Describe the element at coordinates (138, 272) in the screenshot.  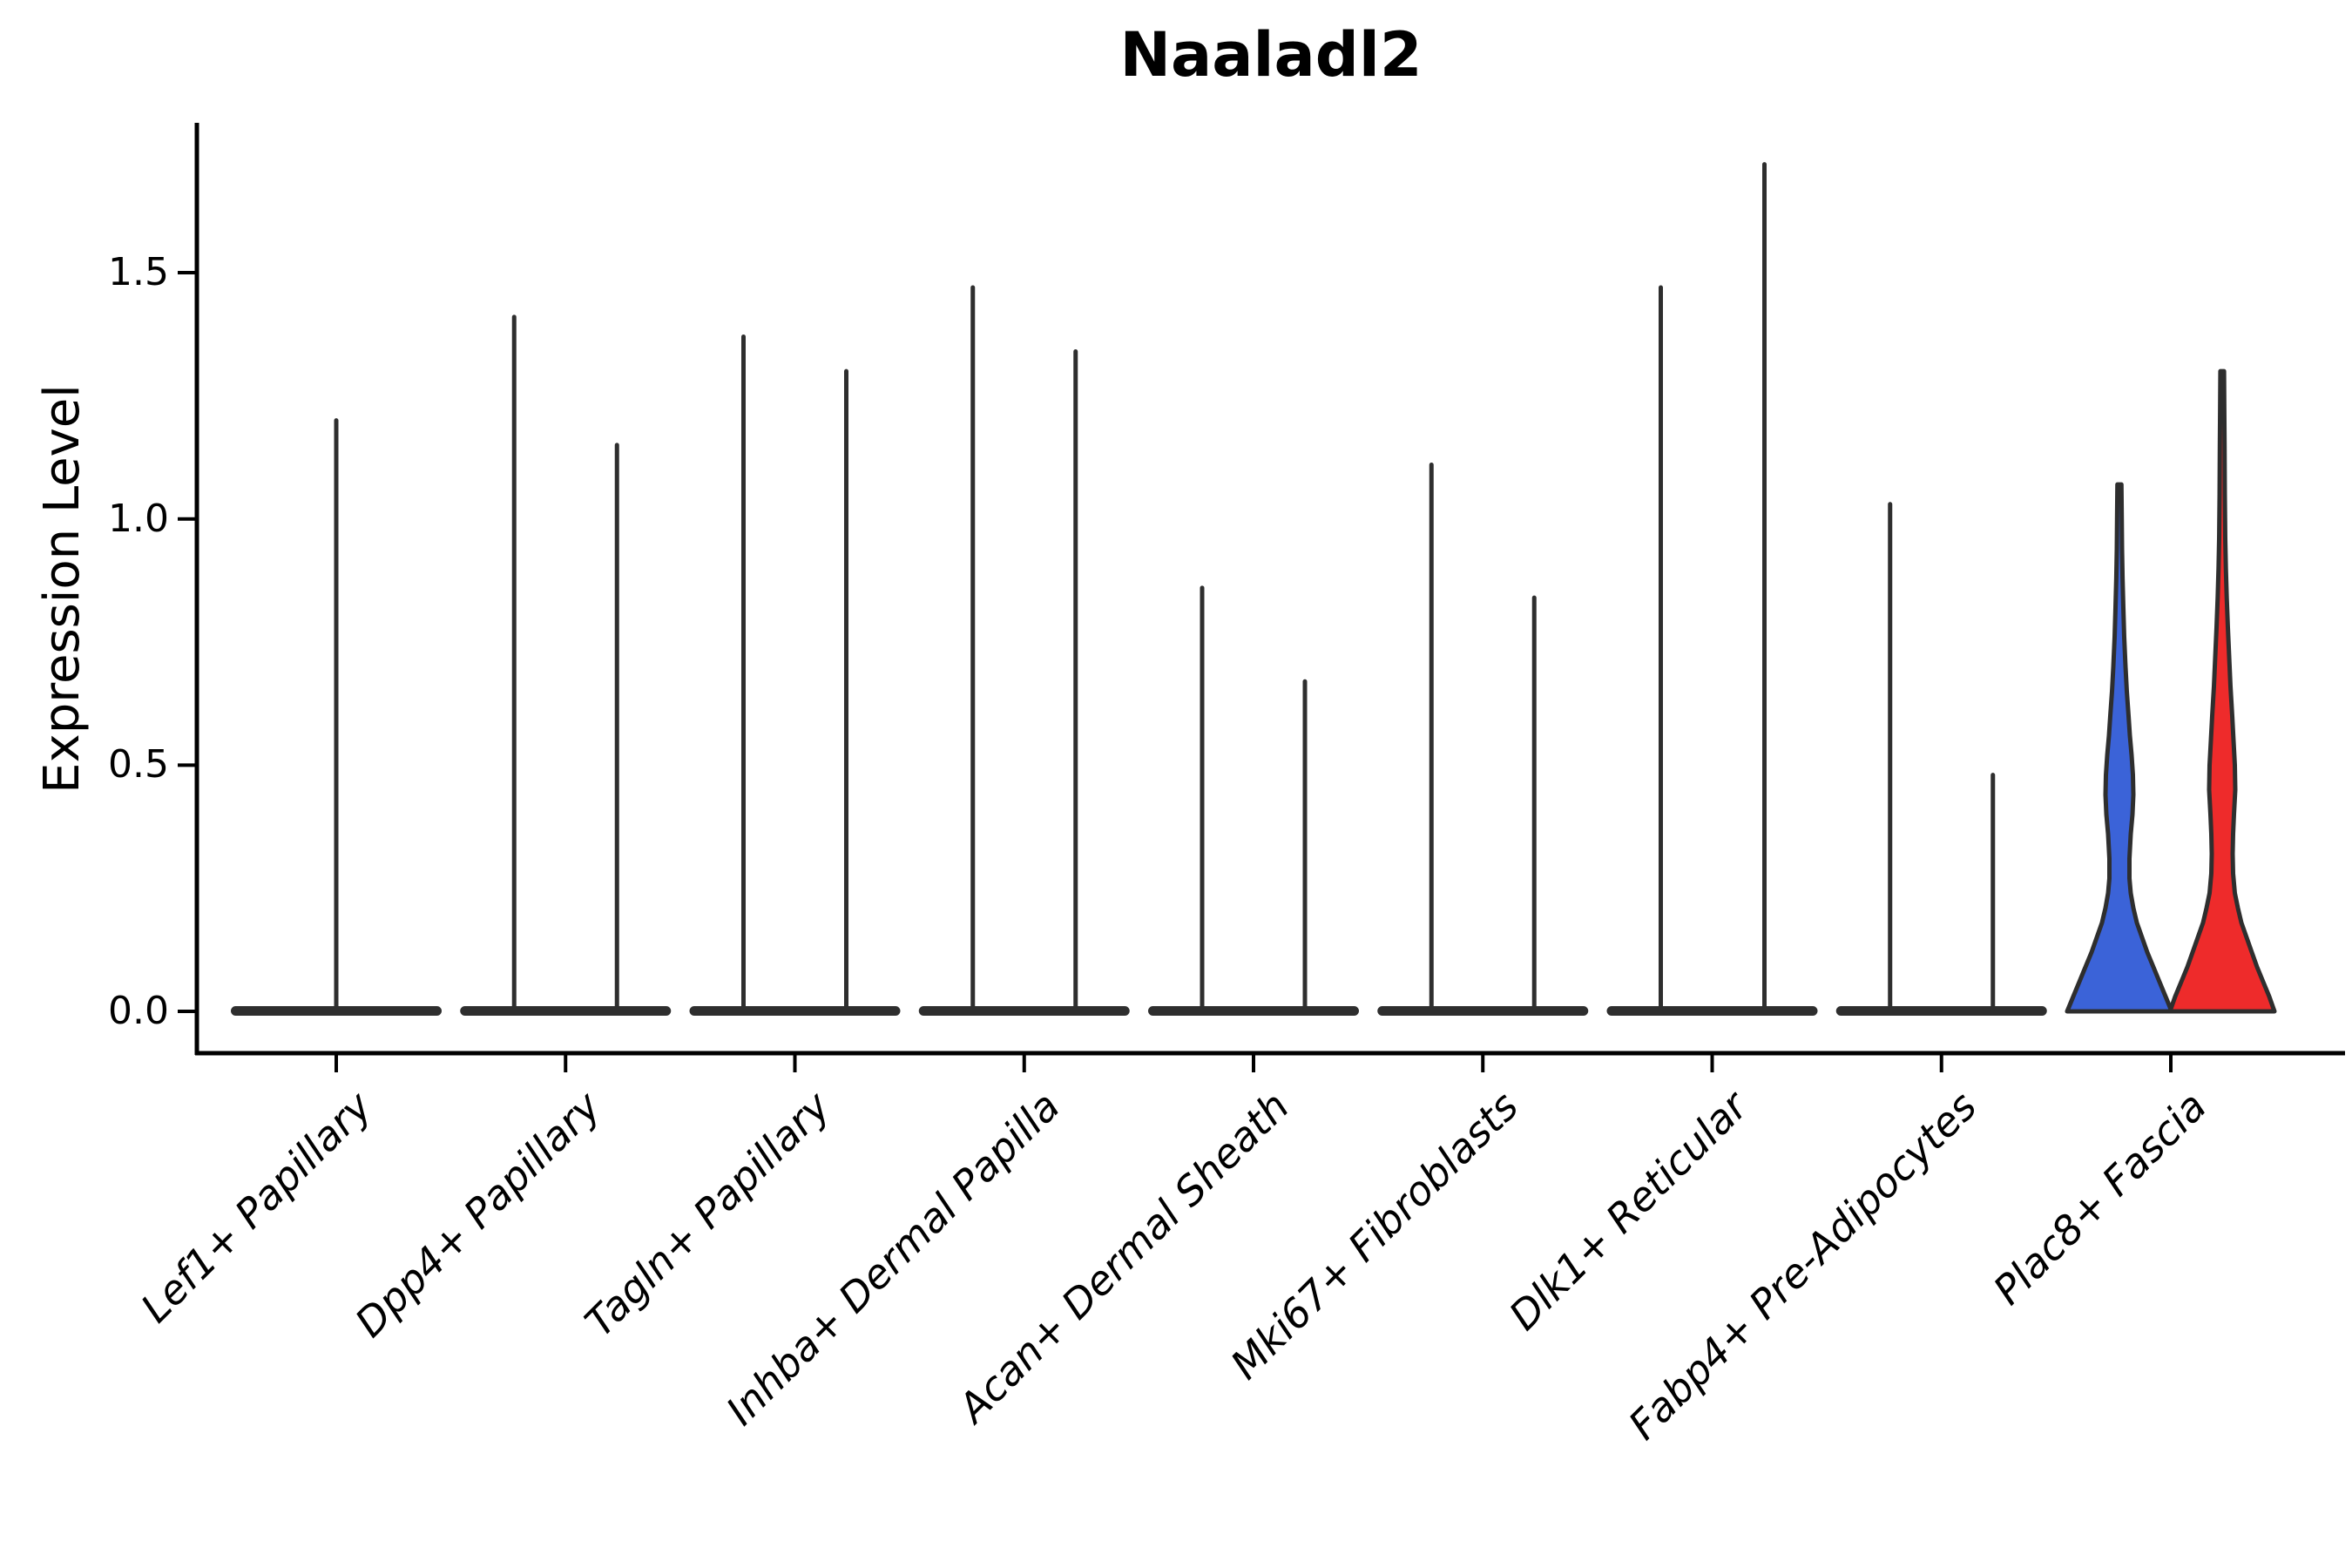
I see `y-tick-label-1.5: 1.5` at that location.